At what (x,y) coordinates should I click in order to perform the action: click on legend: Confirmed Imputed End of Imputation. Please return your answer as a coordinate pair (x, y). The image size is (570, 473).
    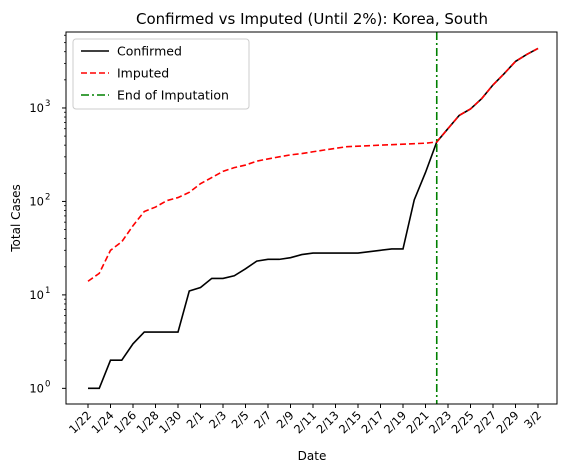
    Looking at the image, I should click on (161, 74).